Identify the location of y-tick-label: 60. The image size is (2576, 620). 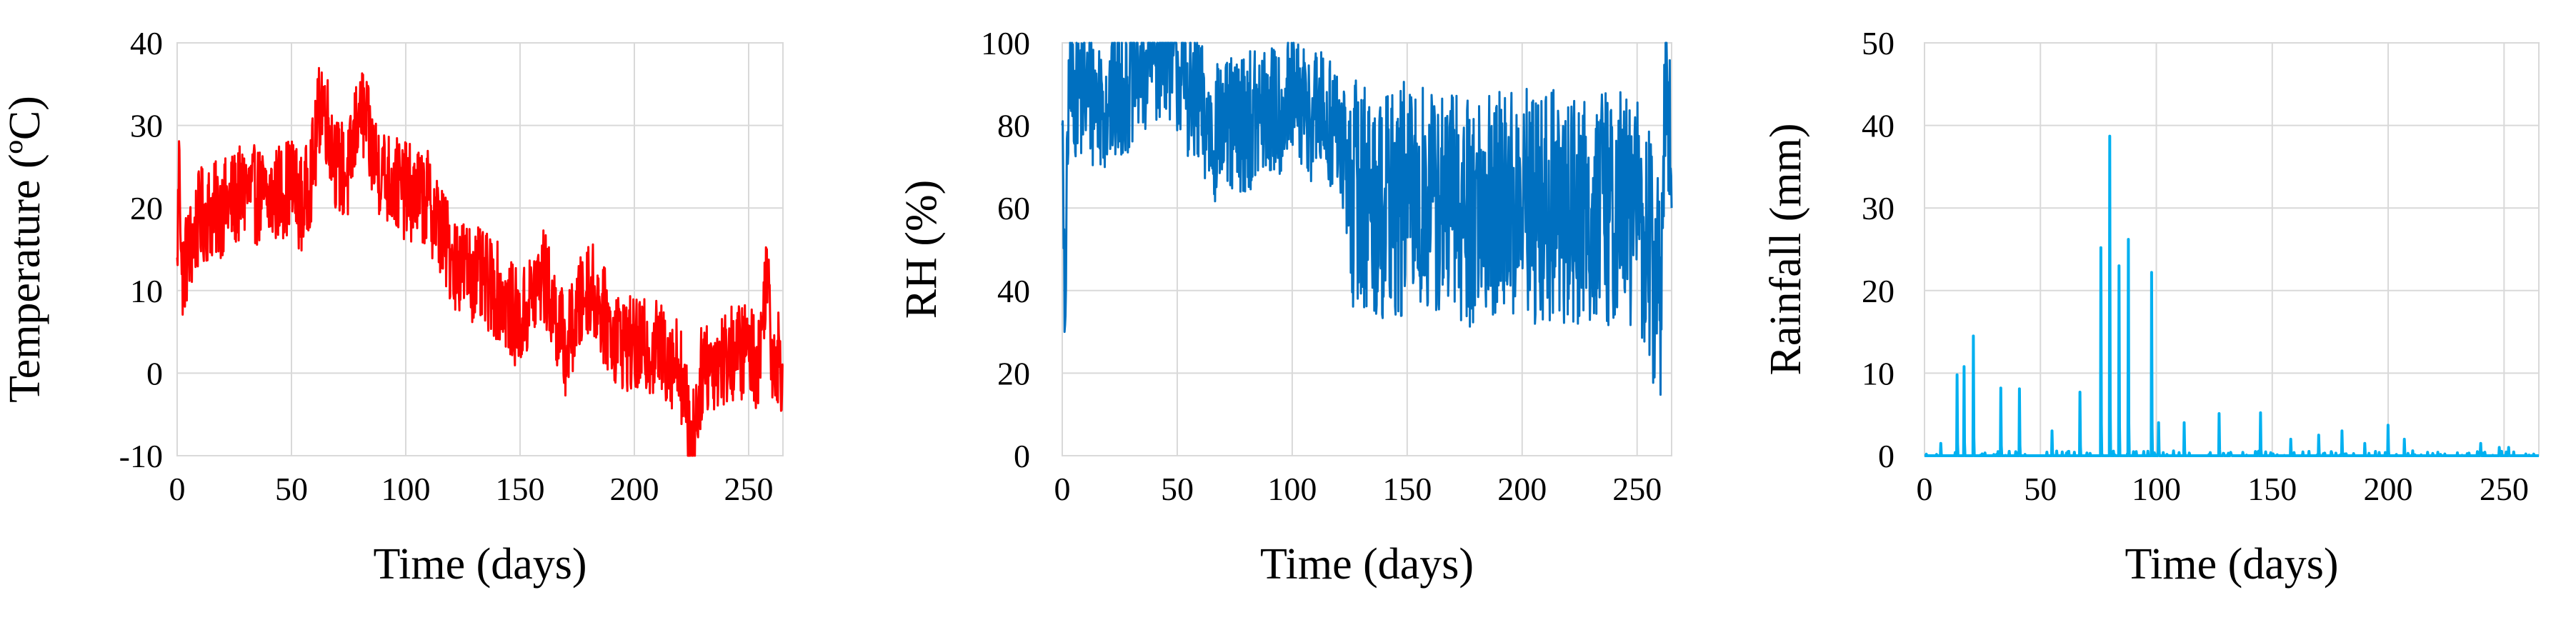
(1013, 208).